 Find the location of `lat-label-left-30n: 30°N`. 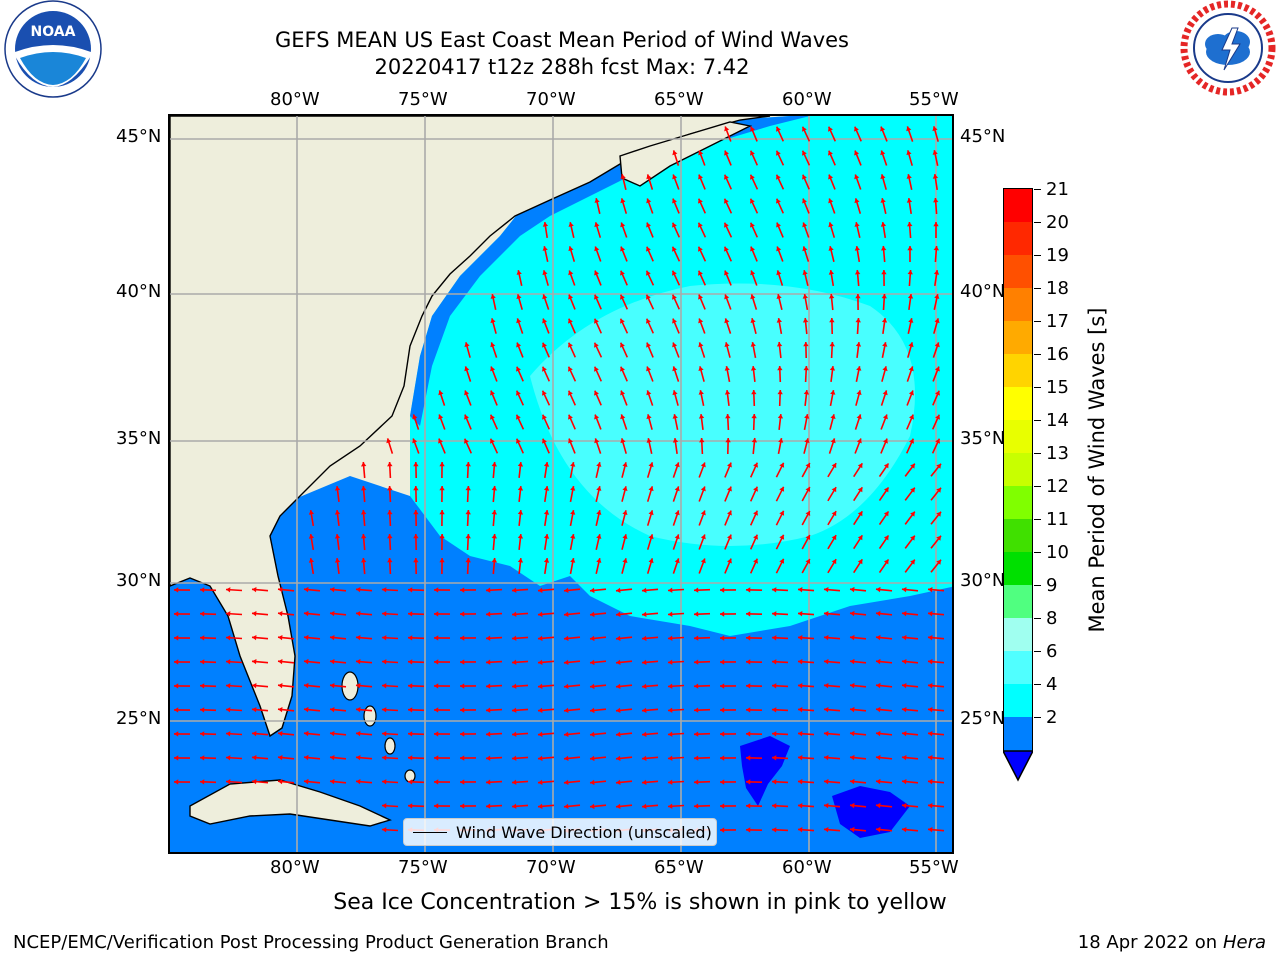

lat-label-left-30n: 30°N is located at coordinates (139, 580).